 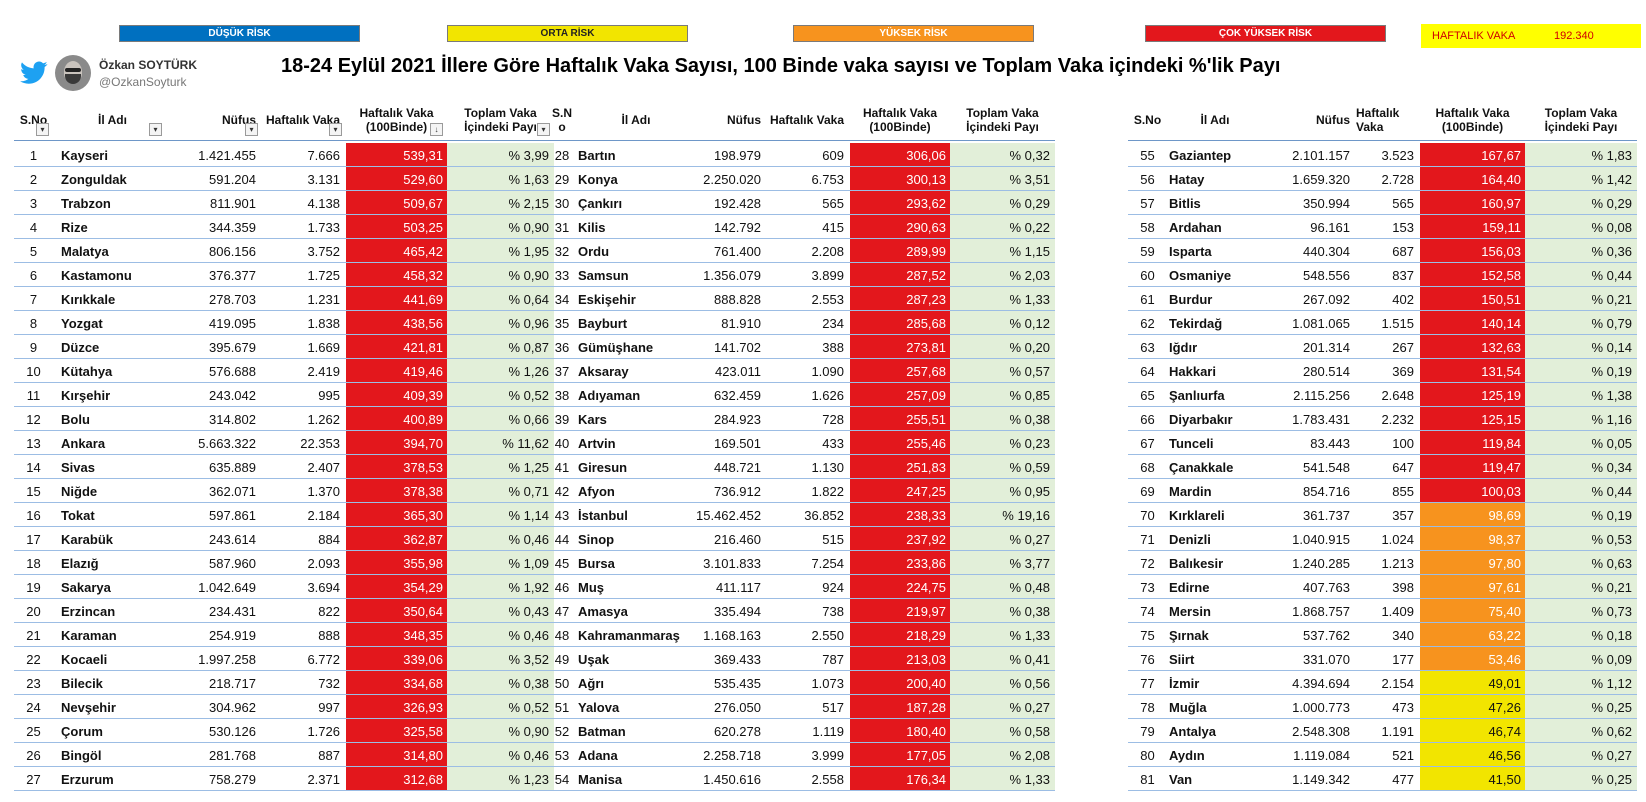 I want to click on header-weekly-cases: Haftalık Vaka, so click(x=302, y=120).